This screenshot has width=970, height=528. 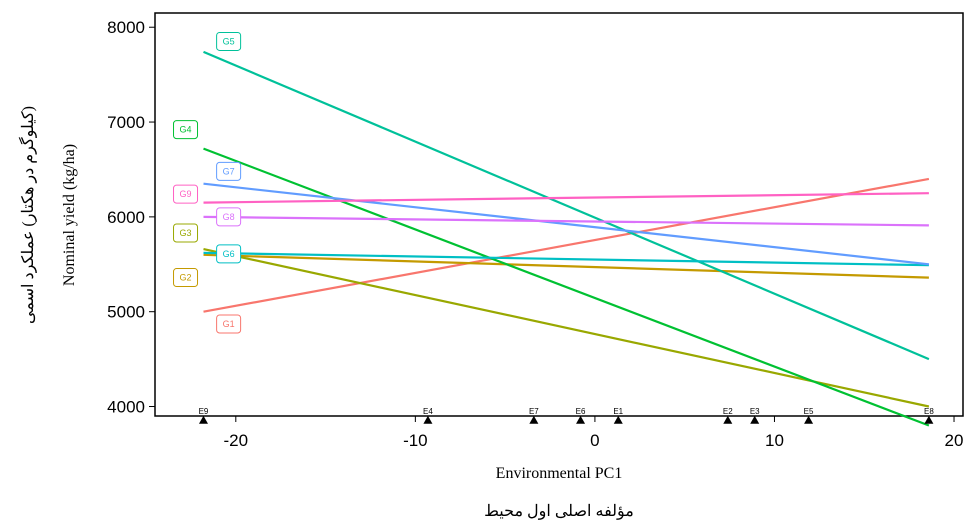 What do you see at coordinates (559, 473) in the screenshot?
I see `x-axis-title: Environmental PC1` at bounding box center [559, 473].